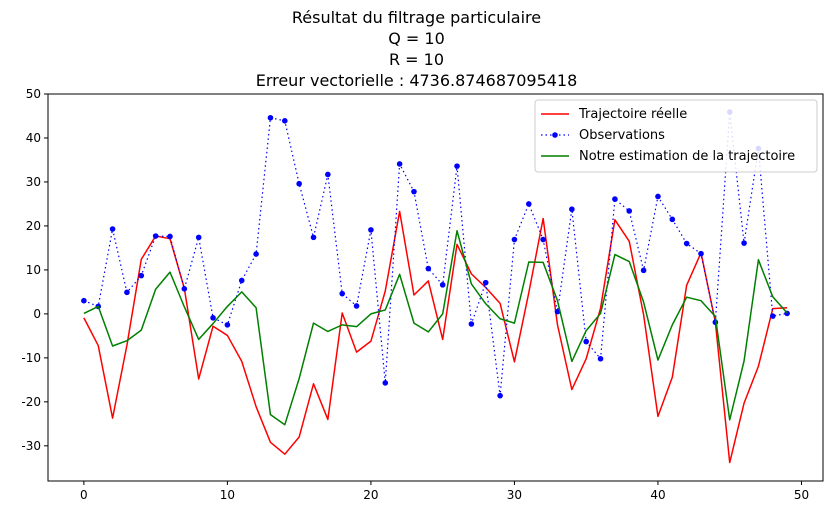  What do you see at coordinates (514, 495) in the screenshot?
I see `x-tick-label: 30` at bounding box center [514, 495].